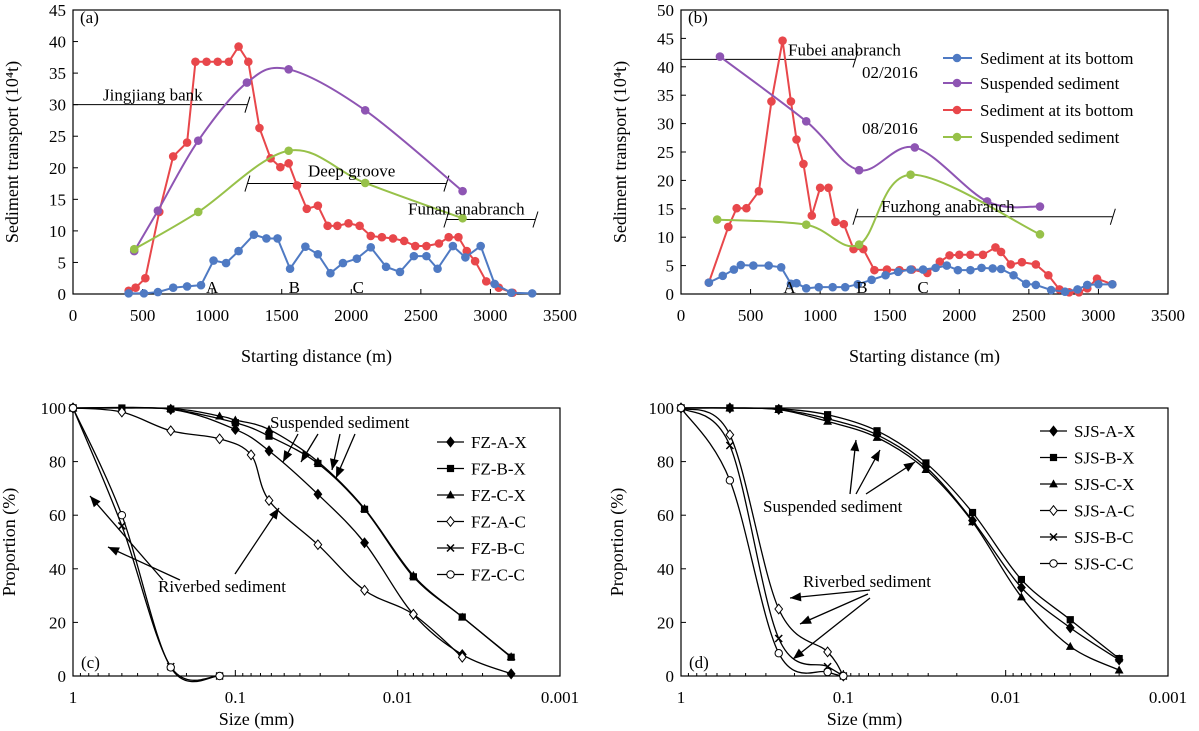  Describe the element at coordinates (1056, 58) in the screenshot. I see `legend-label: Sediment at its bottom` at that location.